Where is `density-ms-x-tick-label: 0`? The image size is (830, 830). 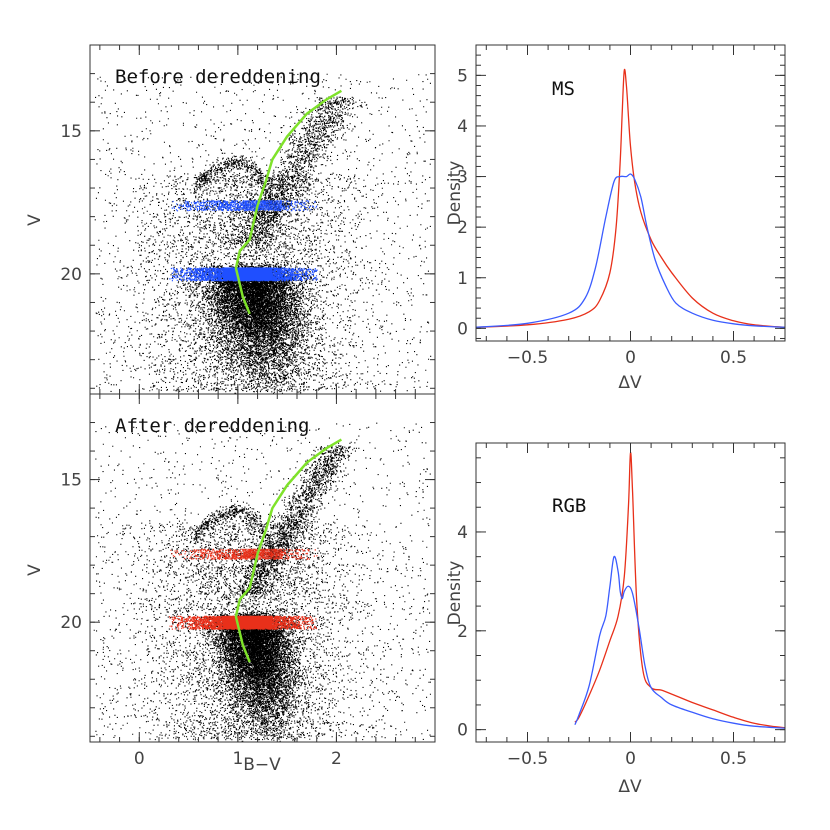
density-ms-x-tick-label: 0 is located at coordinates (630, 358).